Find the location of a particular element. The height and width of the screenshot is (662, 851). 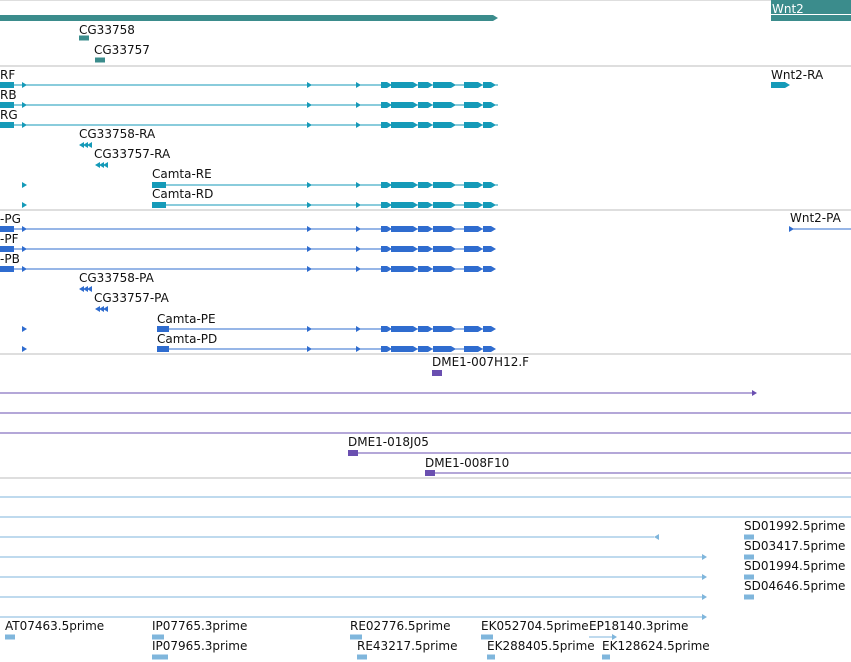

label-re02776: RE02776.5prime is located at coordinates (400, 626).